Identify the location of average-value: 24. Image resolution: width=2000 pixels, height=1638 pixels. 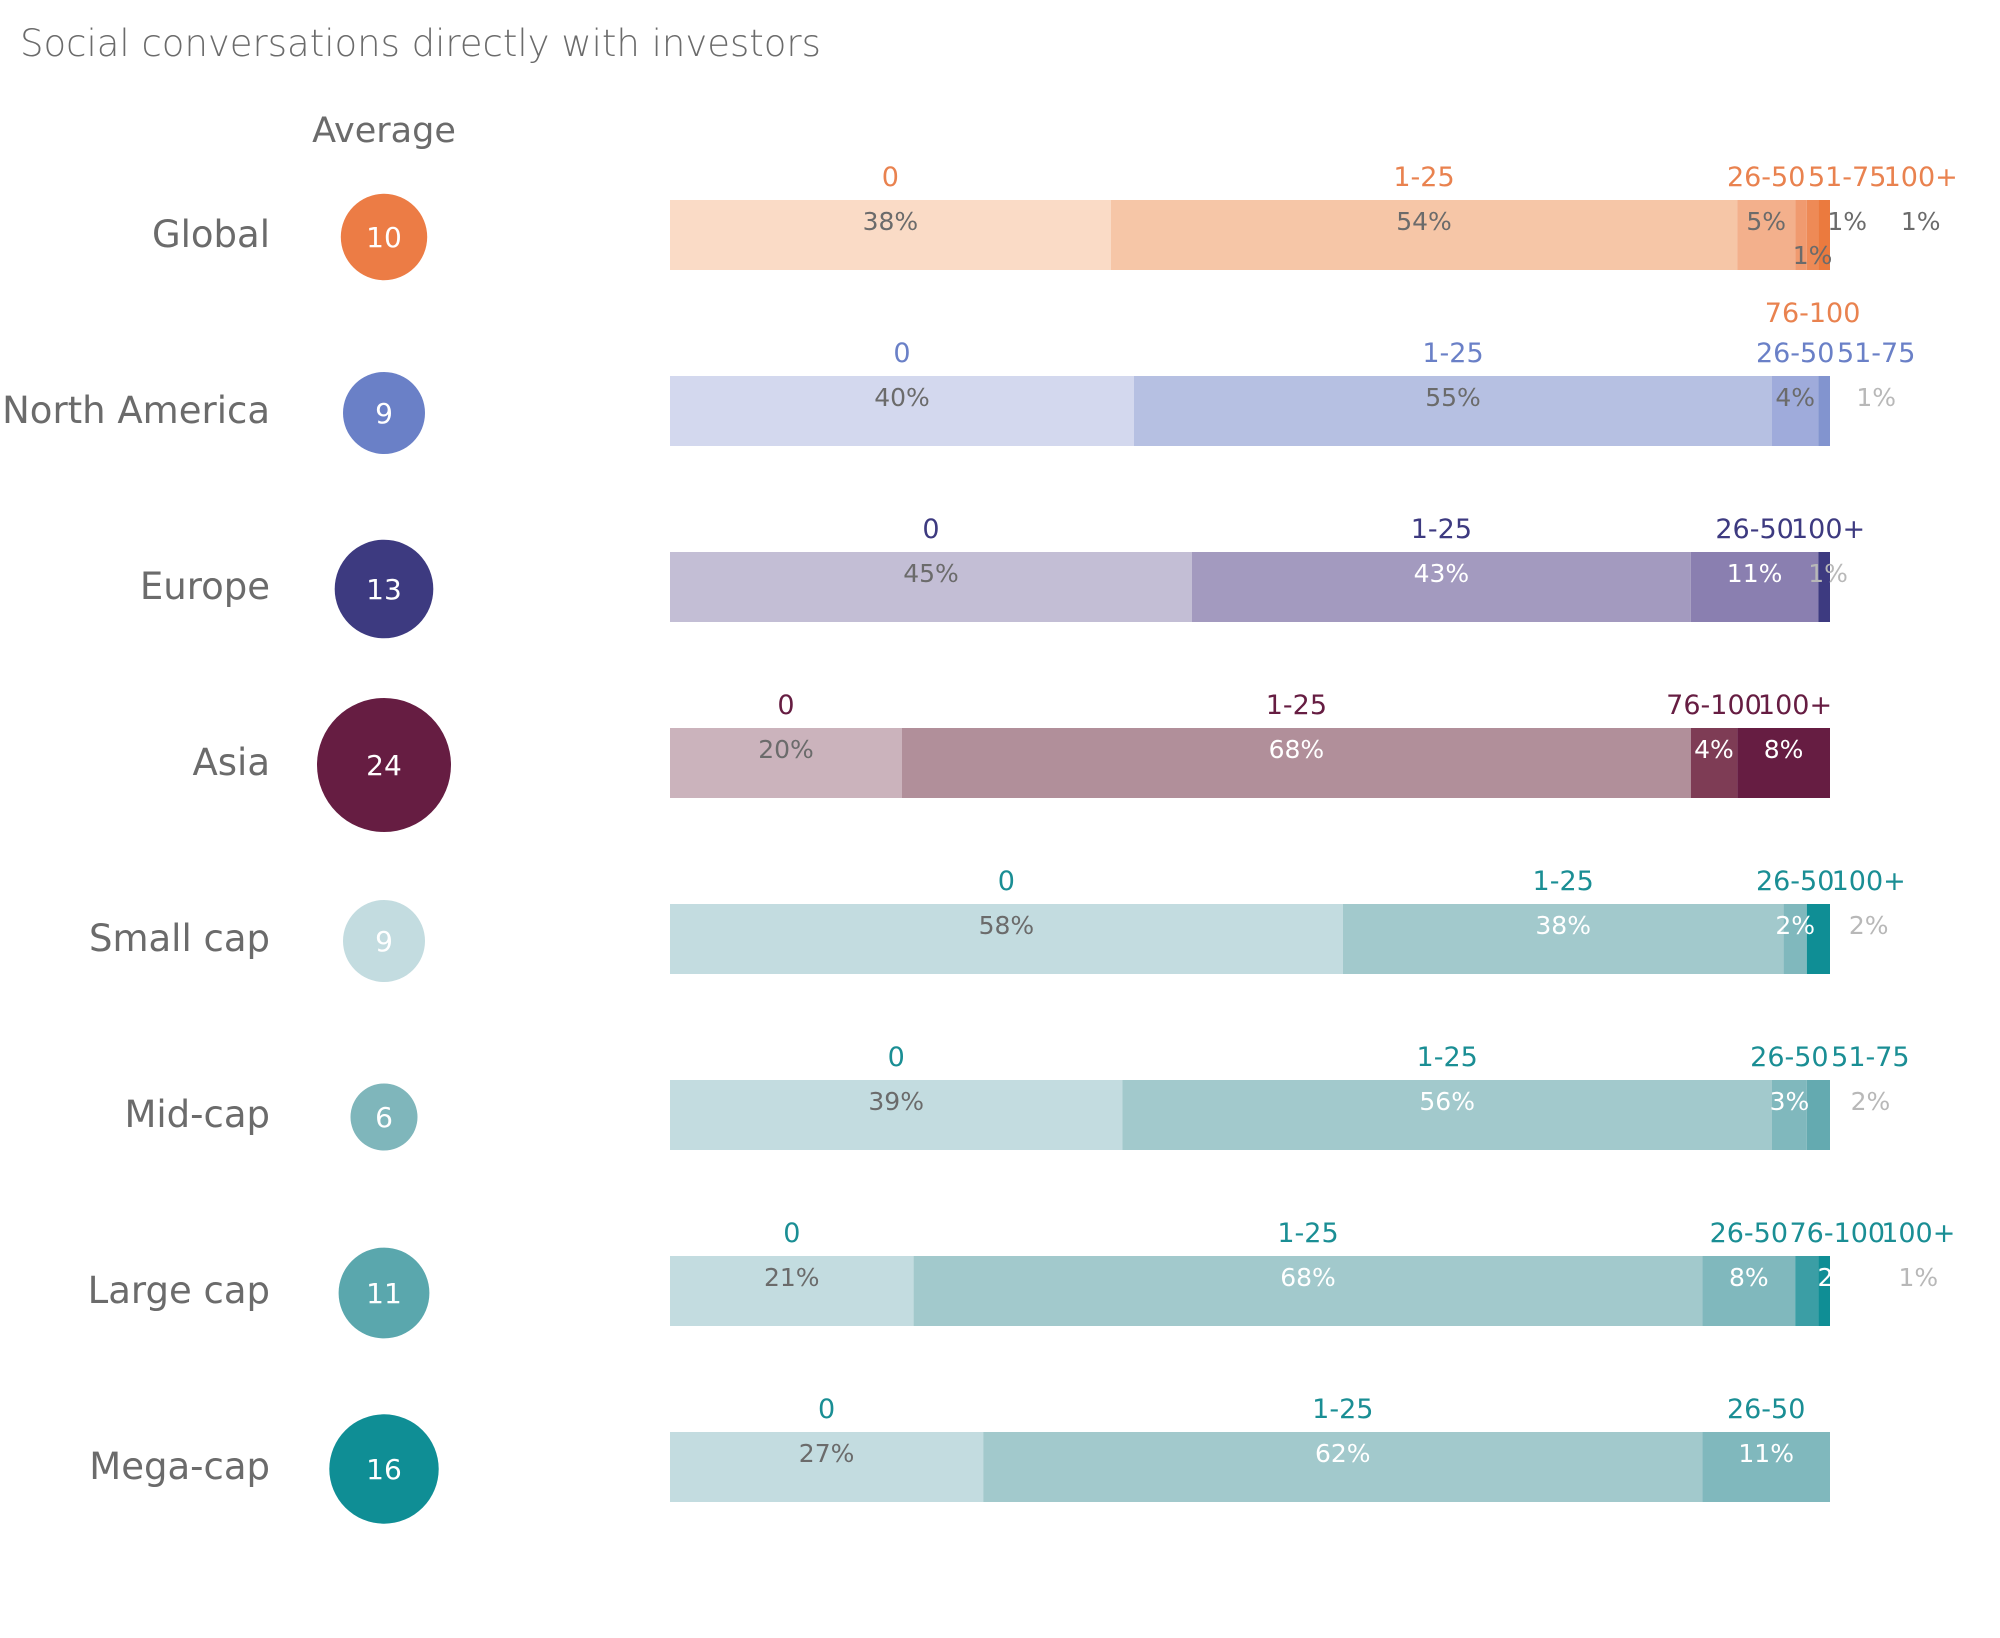
(384, 765).